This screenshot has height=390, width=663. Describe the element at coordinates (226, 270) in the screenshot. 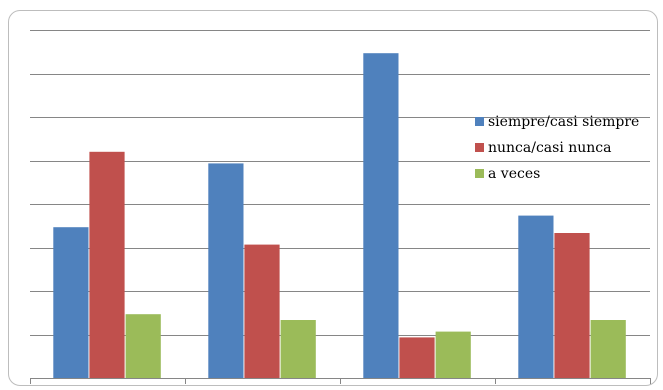

I see `bar-series0-cat1` at that location.